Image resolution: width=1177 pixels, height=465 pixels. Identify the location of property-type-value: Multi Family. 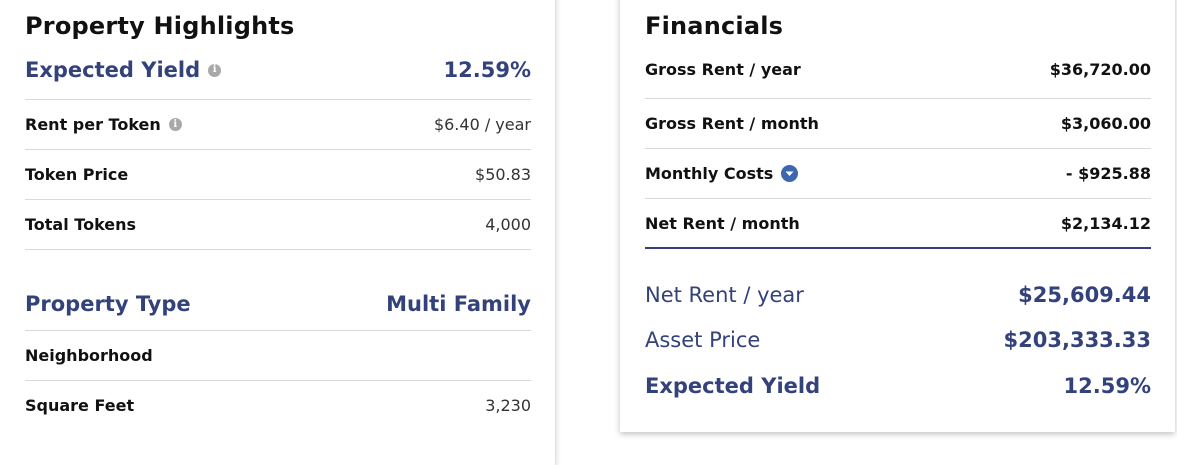
(458, 304).